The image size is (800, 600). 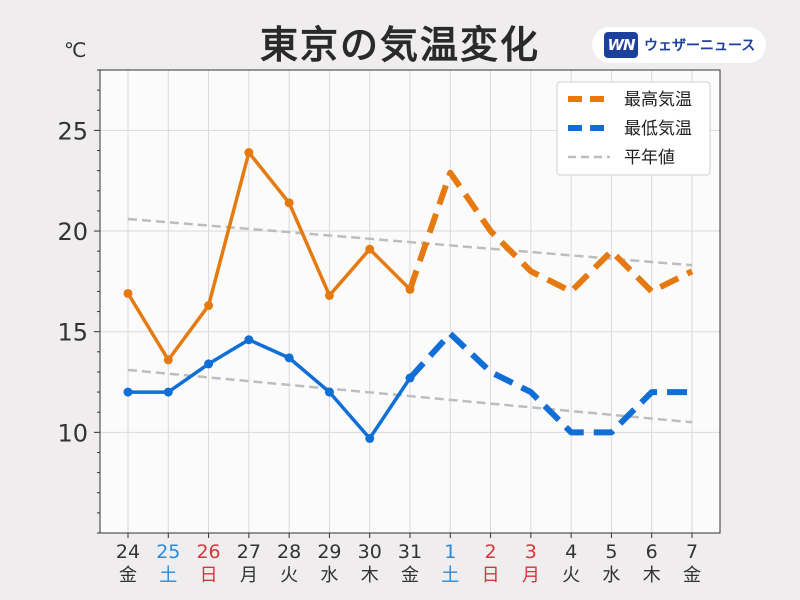 I want to click on legend-label: 最低気温, so click(x=658, y=129).